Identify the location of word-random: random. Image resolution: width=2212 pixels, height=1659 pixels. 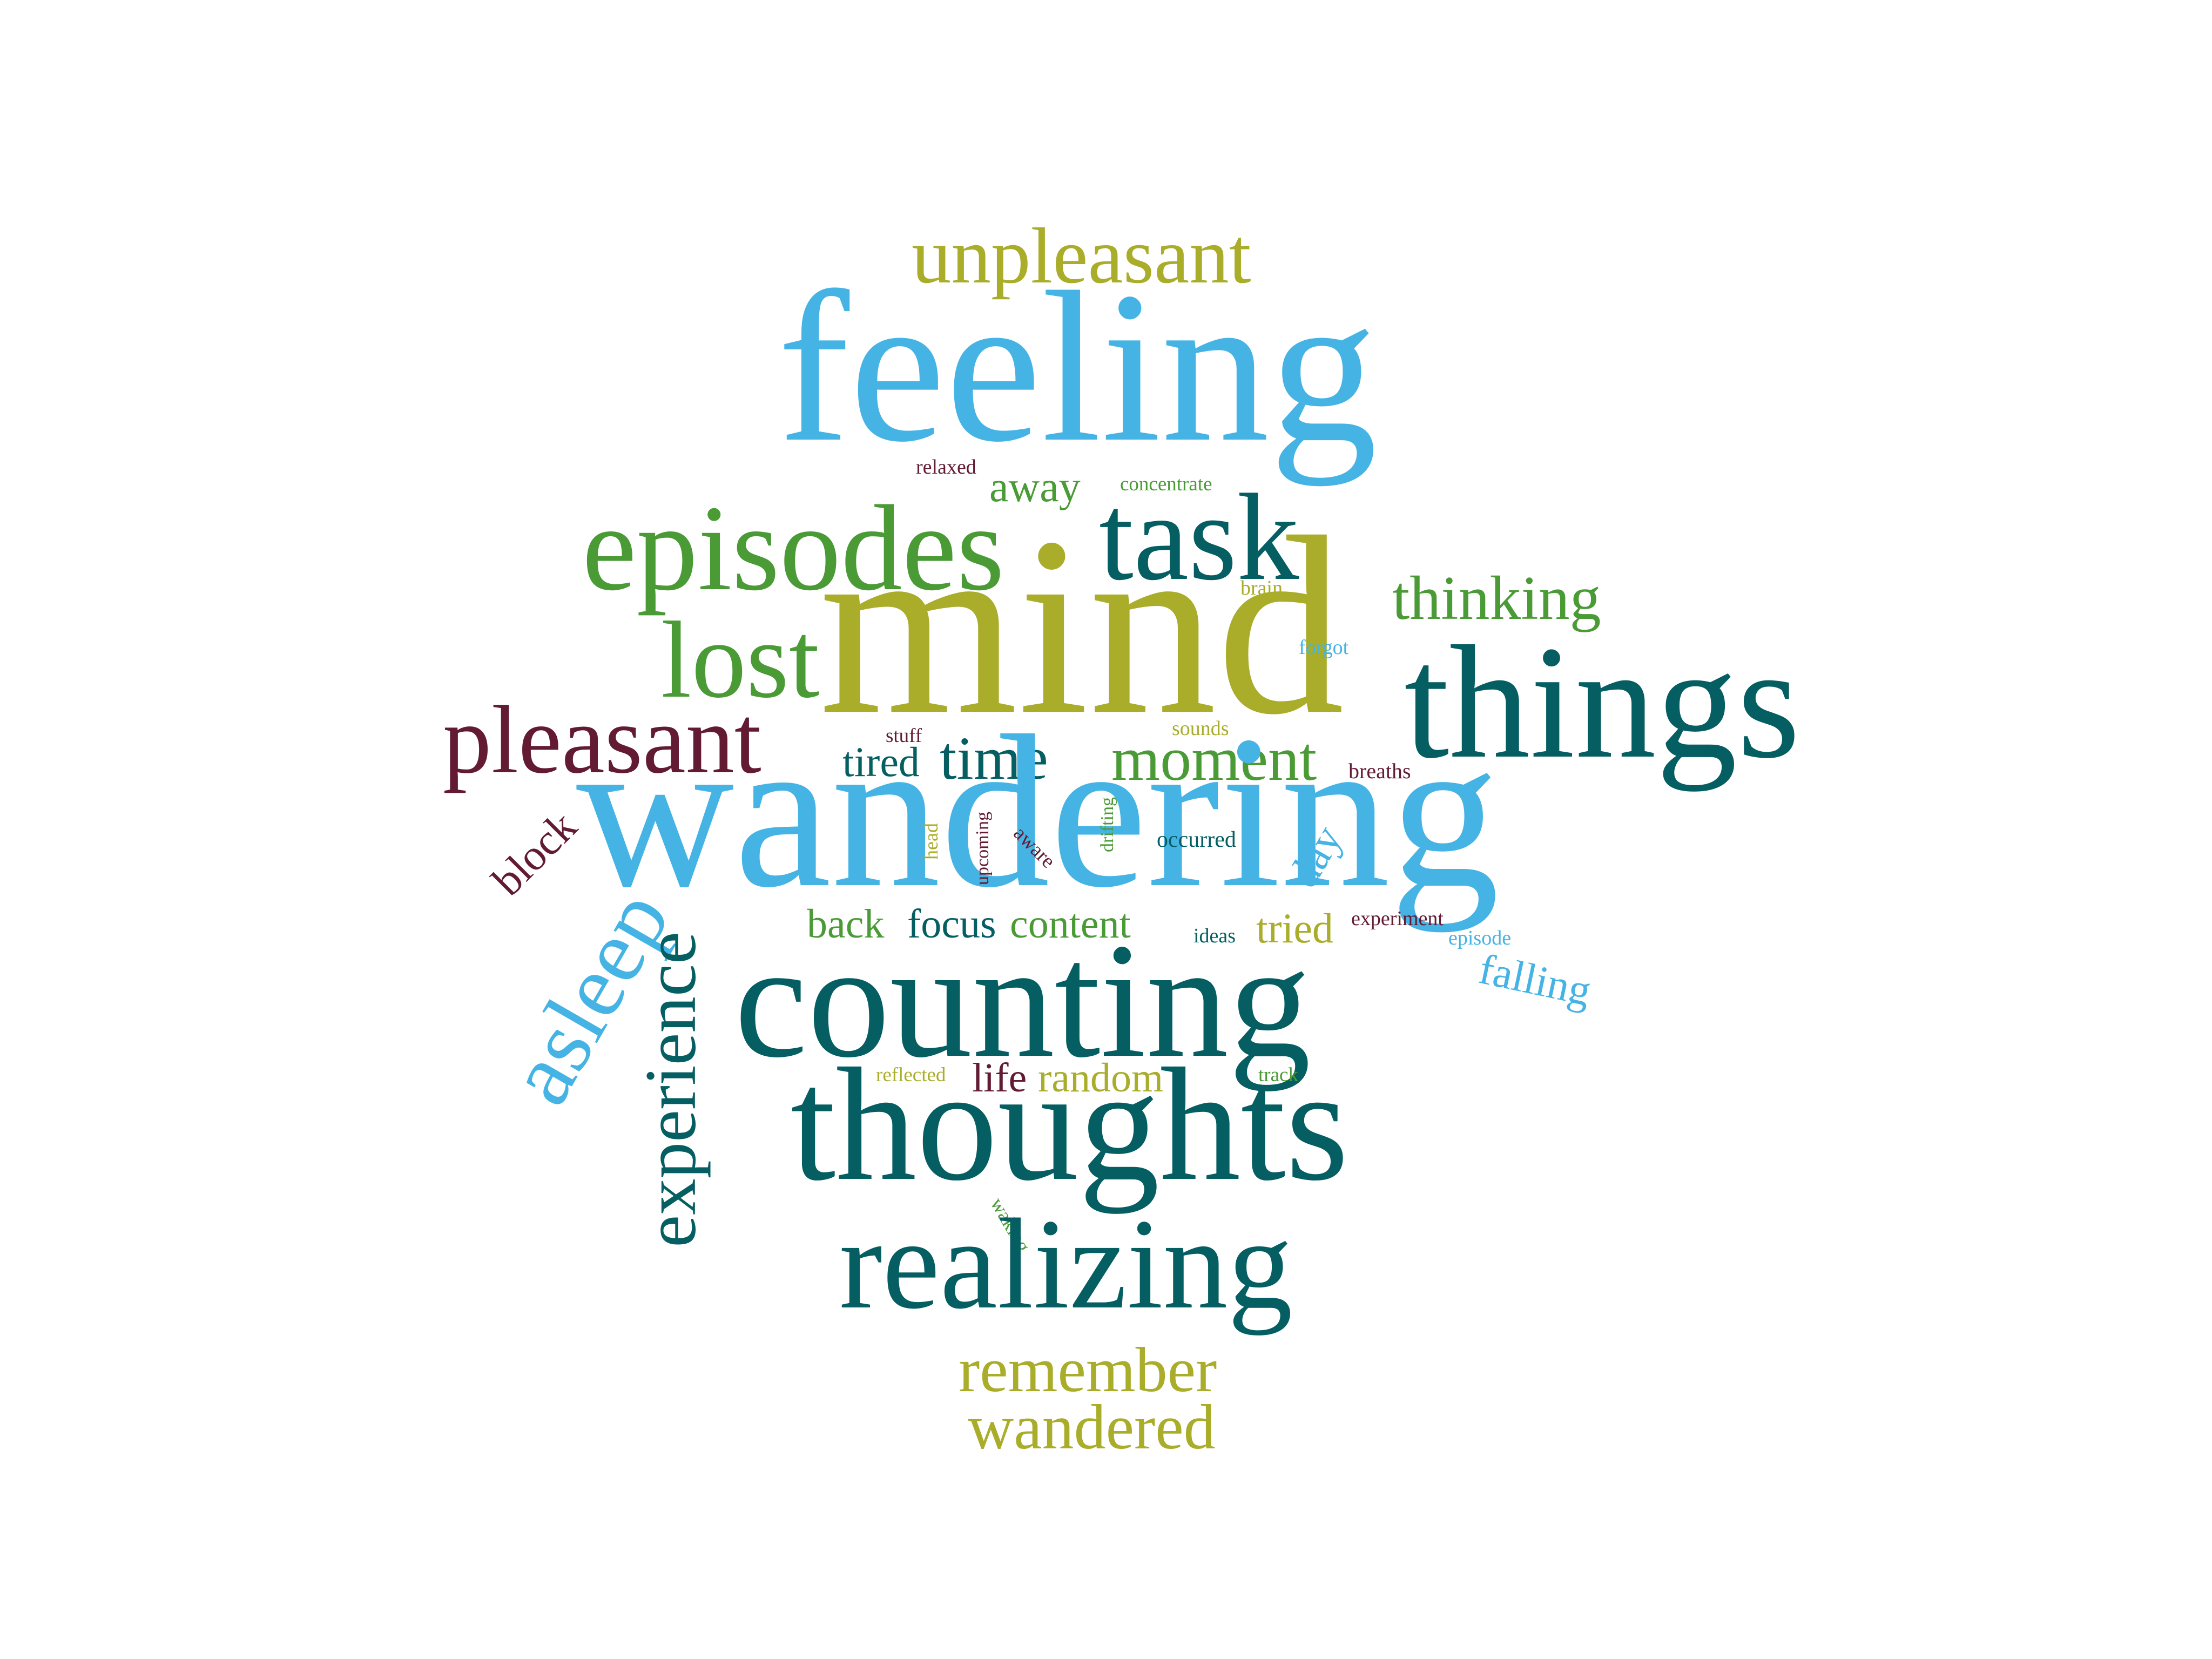
(1101, 1078).